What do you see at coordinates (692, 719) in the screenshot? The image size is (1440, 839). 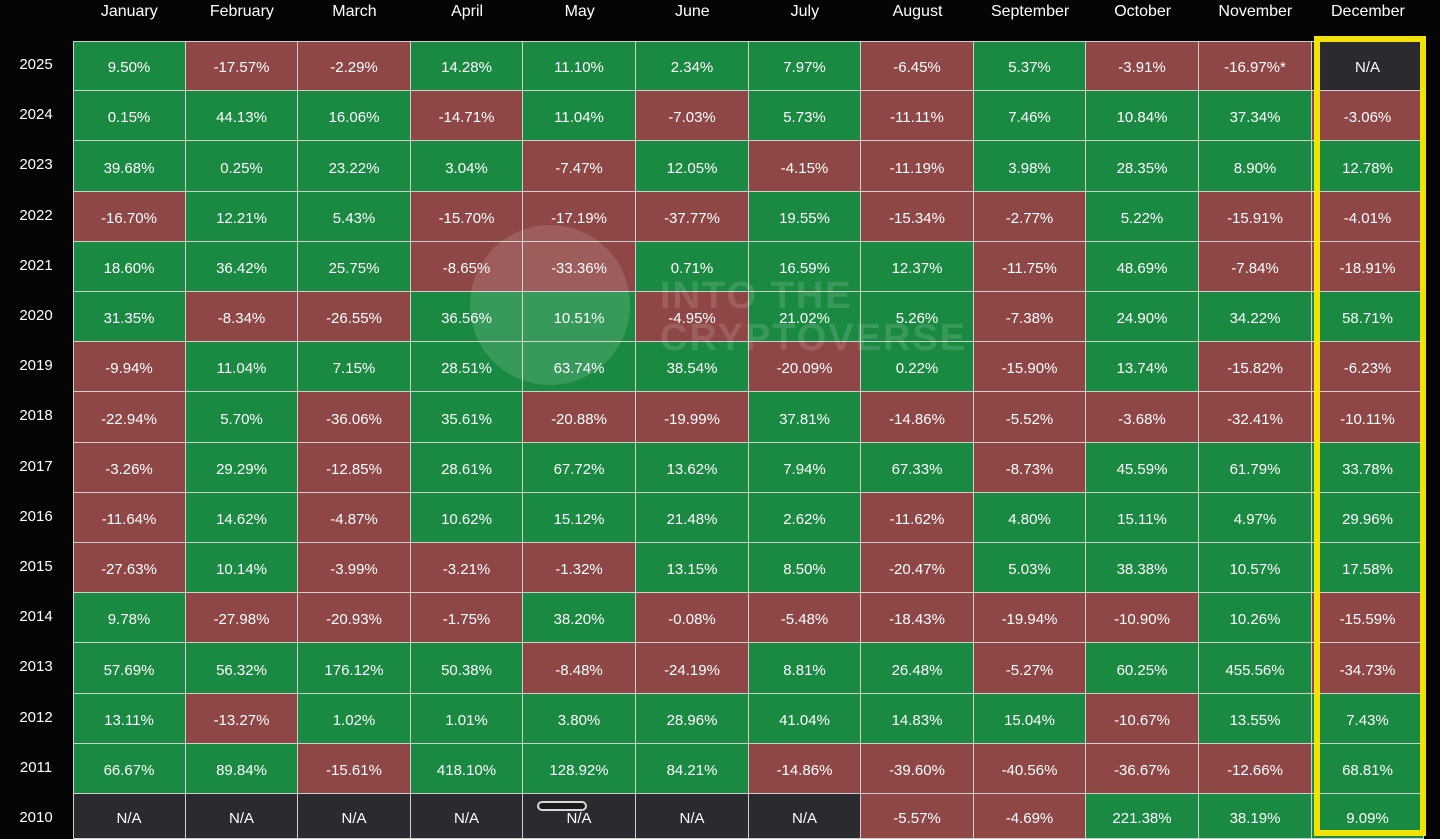 I see `heatmap-cell-2012-june: 28.96%` at bounding box center [692, 719].